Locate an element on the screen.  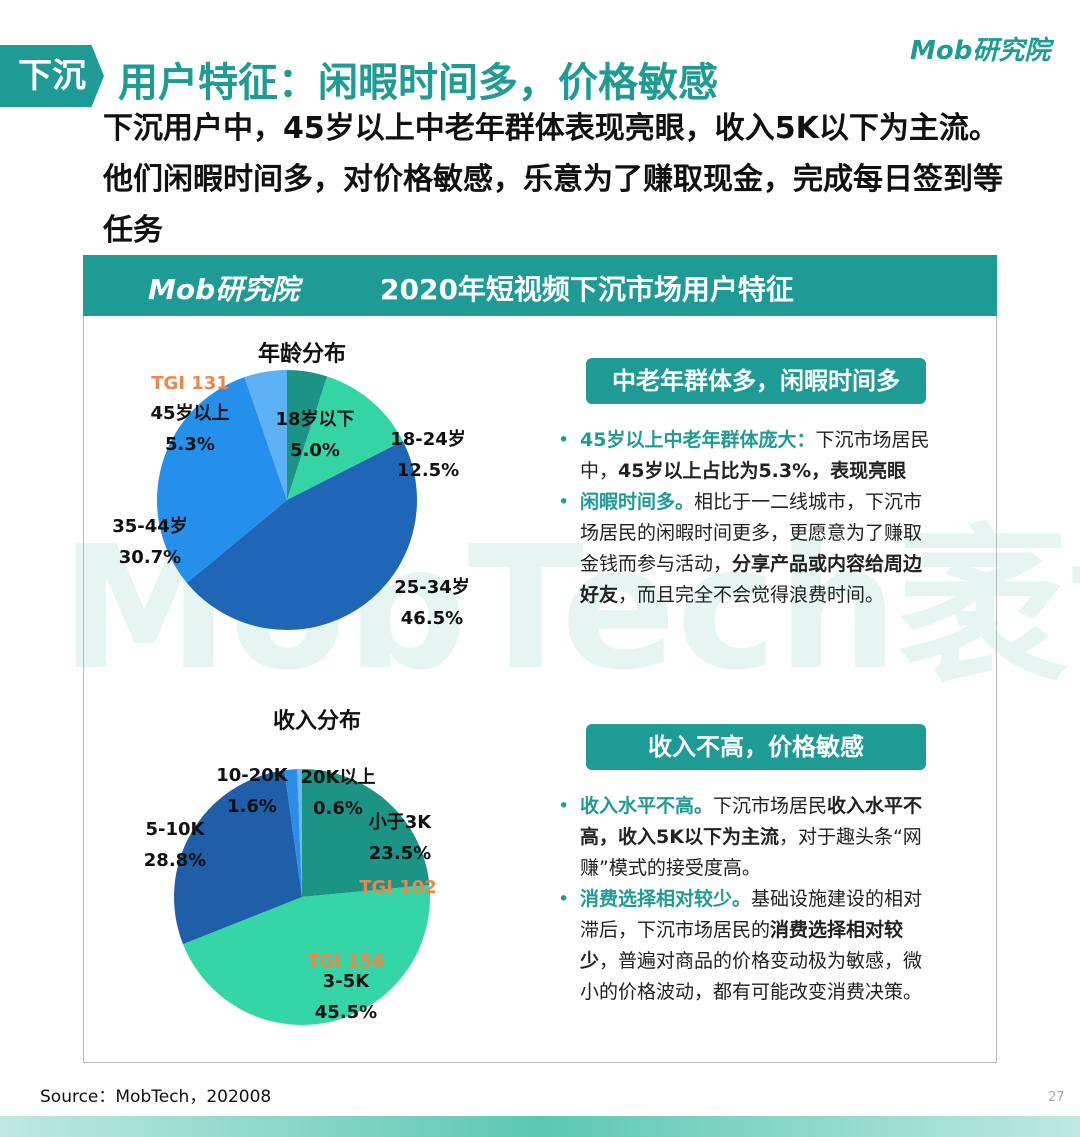
slice-label: 35-44岁 is located at coordinates (150, 526).